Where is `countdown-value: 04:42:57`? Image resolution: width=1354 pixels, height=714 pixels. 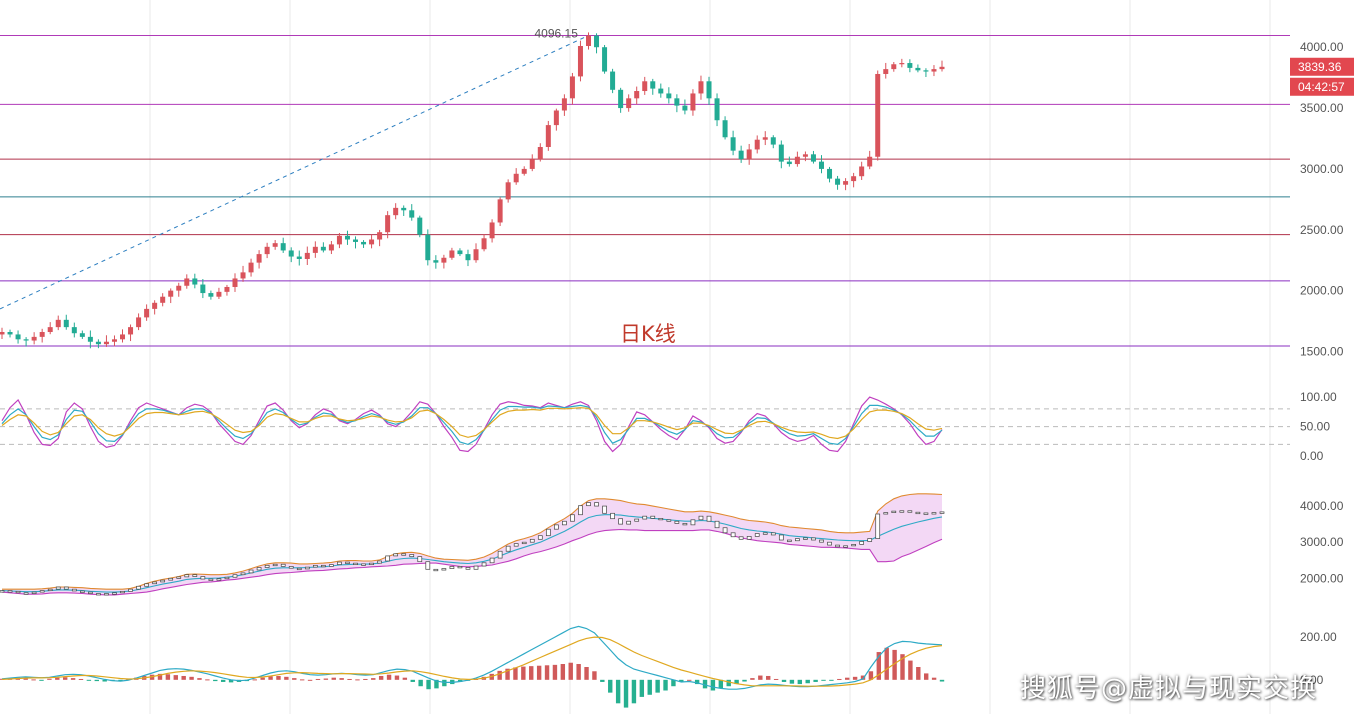 countdown-value: 04:42:57 is located at coordinates (1321, 87).